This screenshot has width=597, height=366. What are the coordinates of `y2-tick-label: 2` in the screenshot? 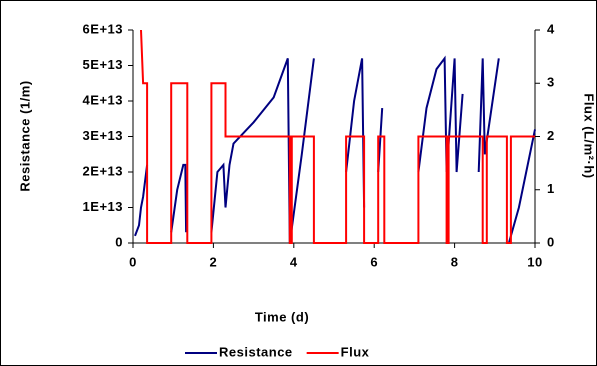 It's located at (551, 135).